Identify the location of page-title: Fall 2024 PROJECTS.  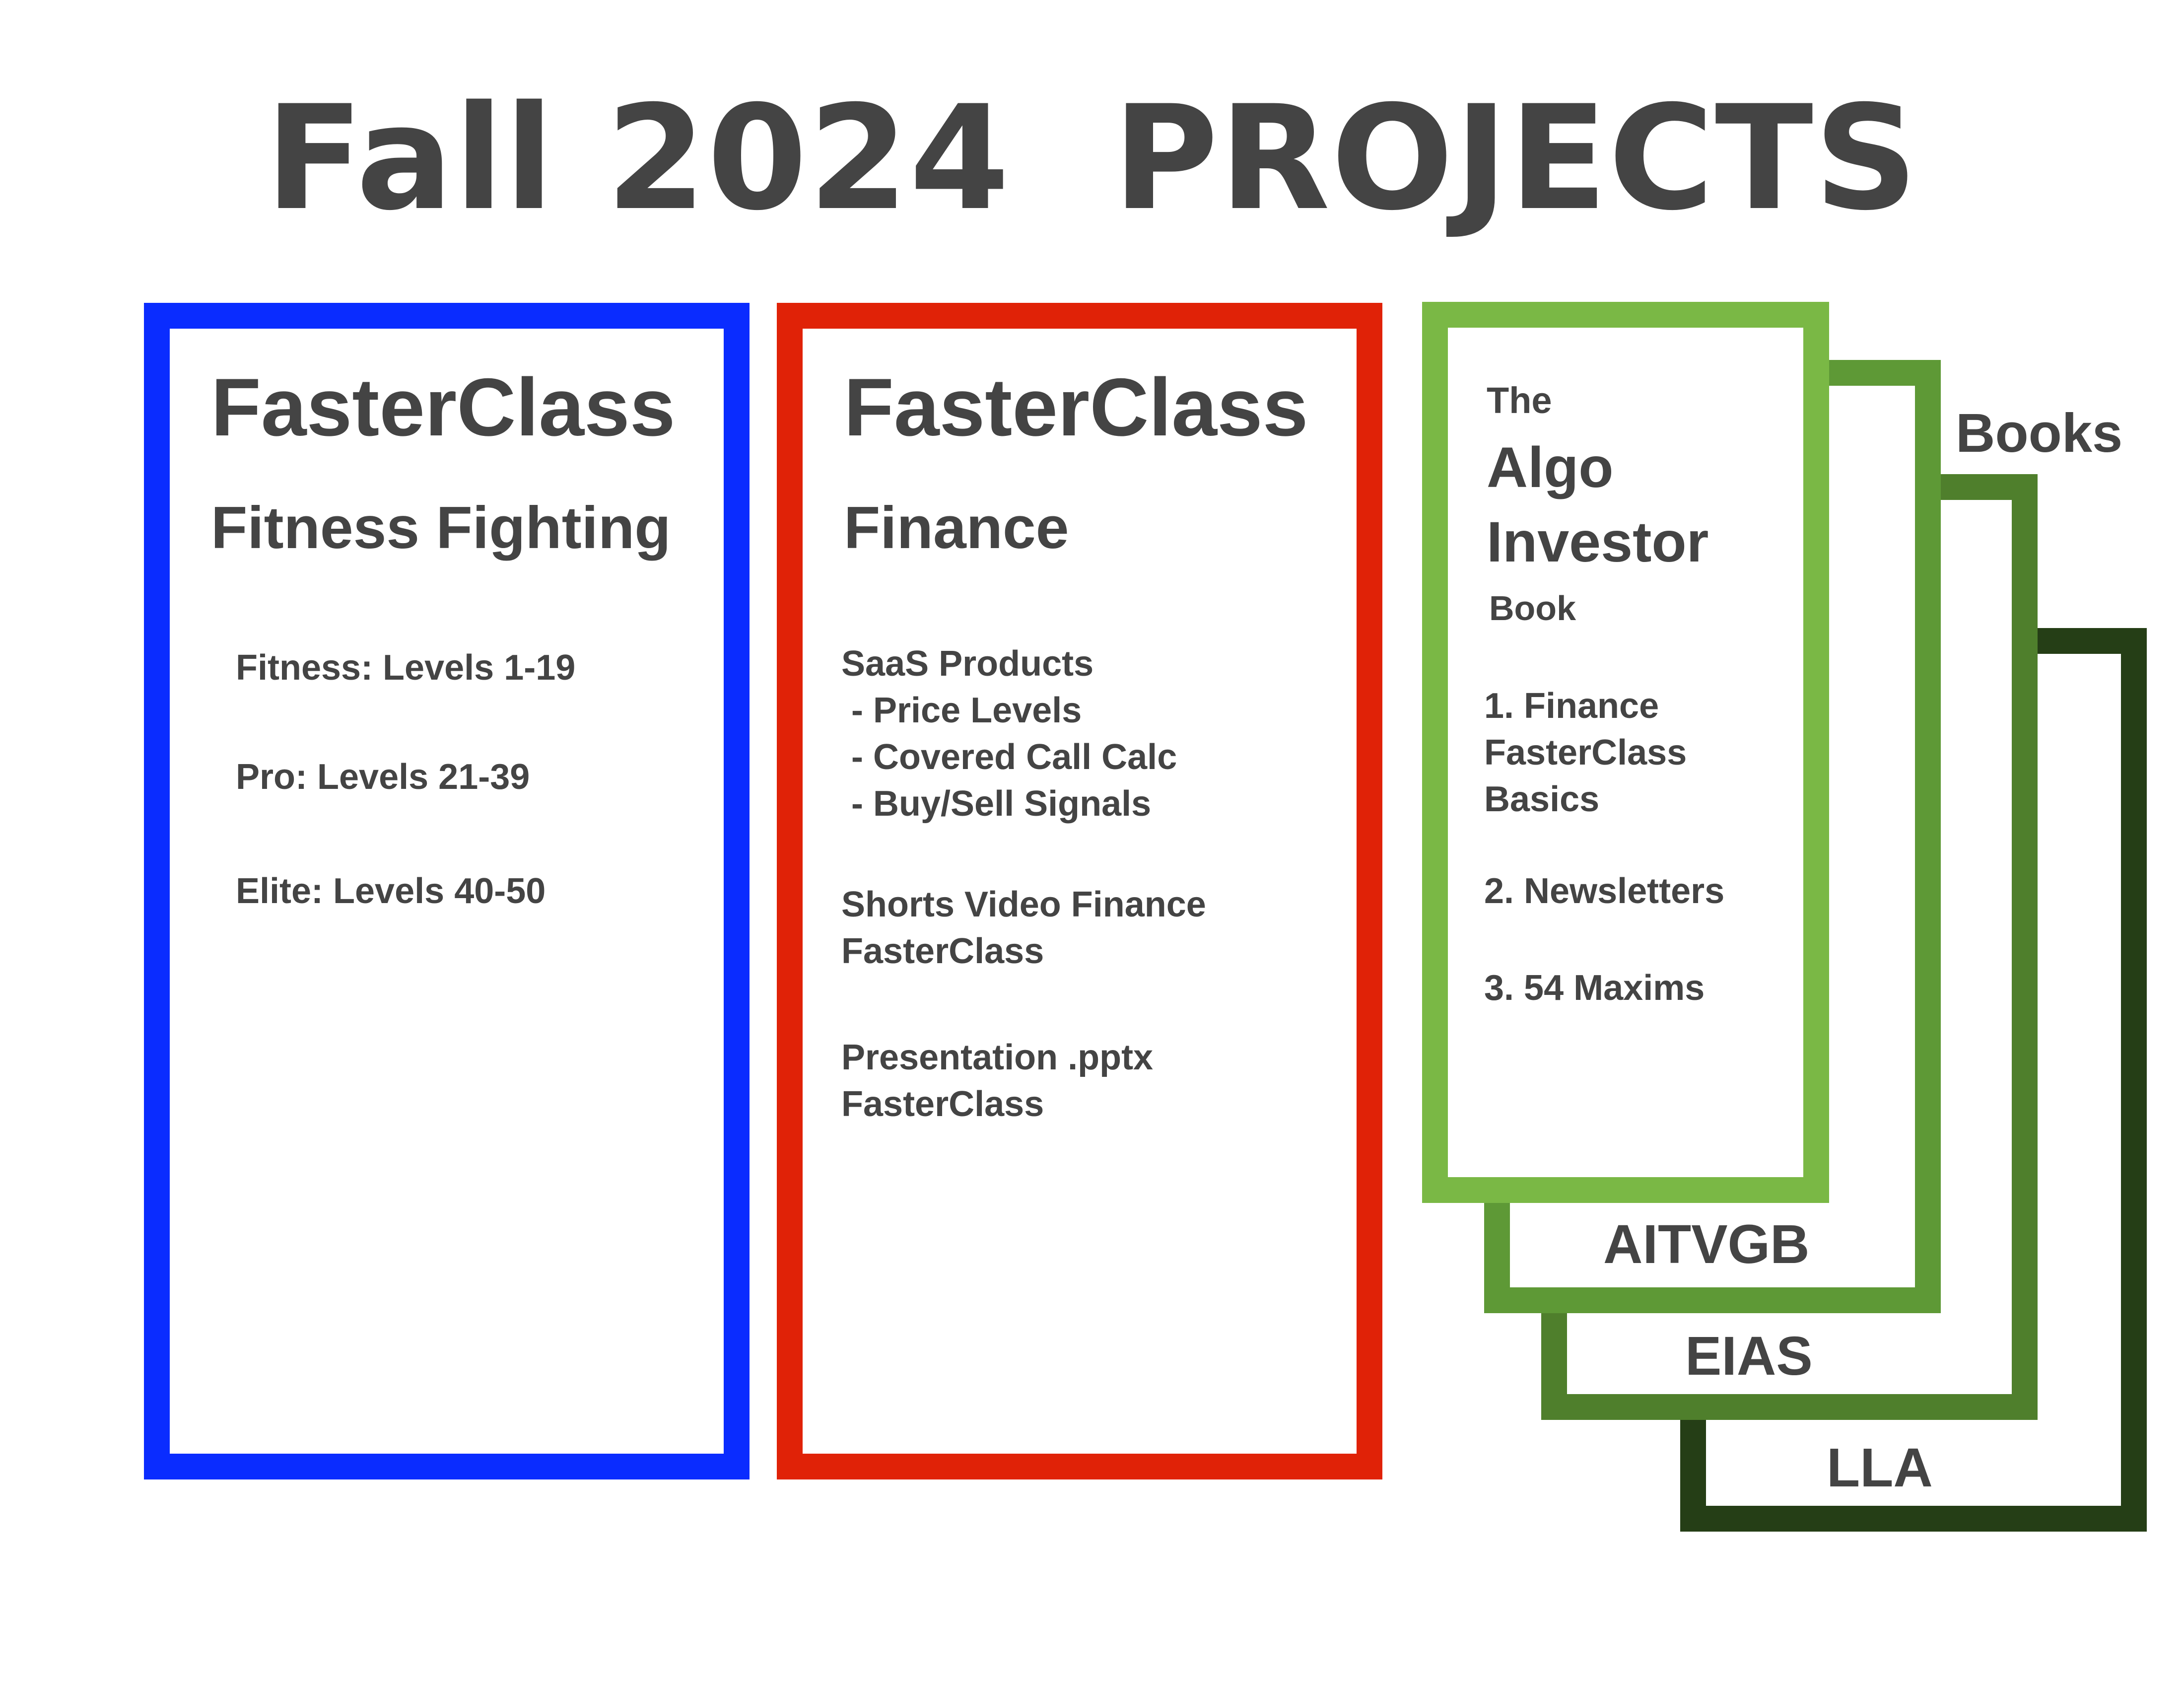
(1092, 158).